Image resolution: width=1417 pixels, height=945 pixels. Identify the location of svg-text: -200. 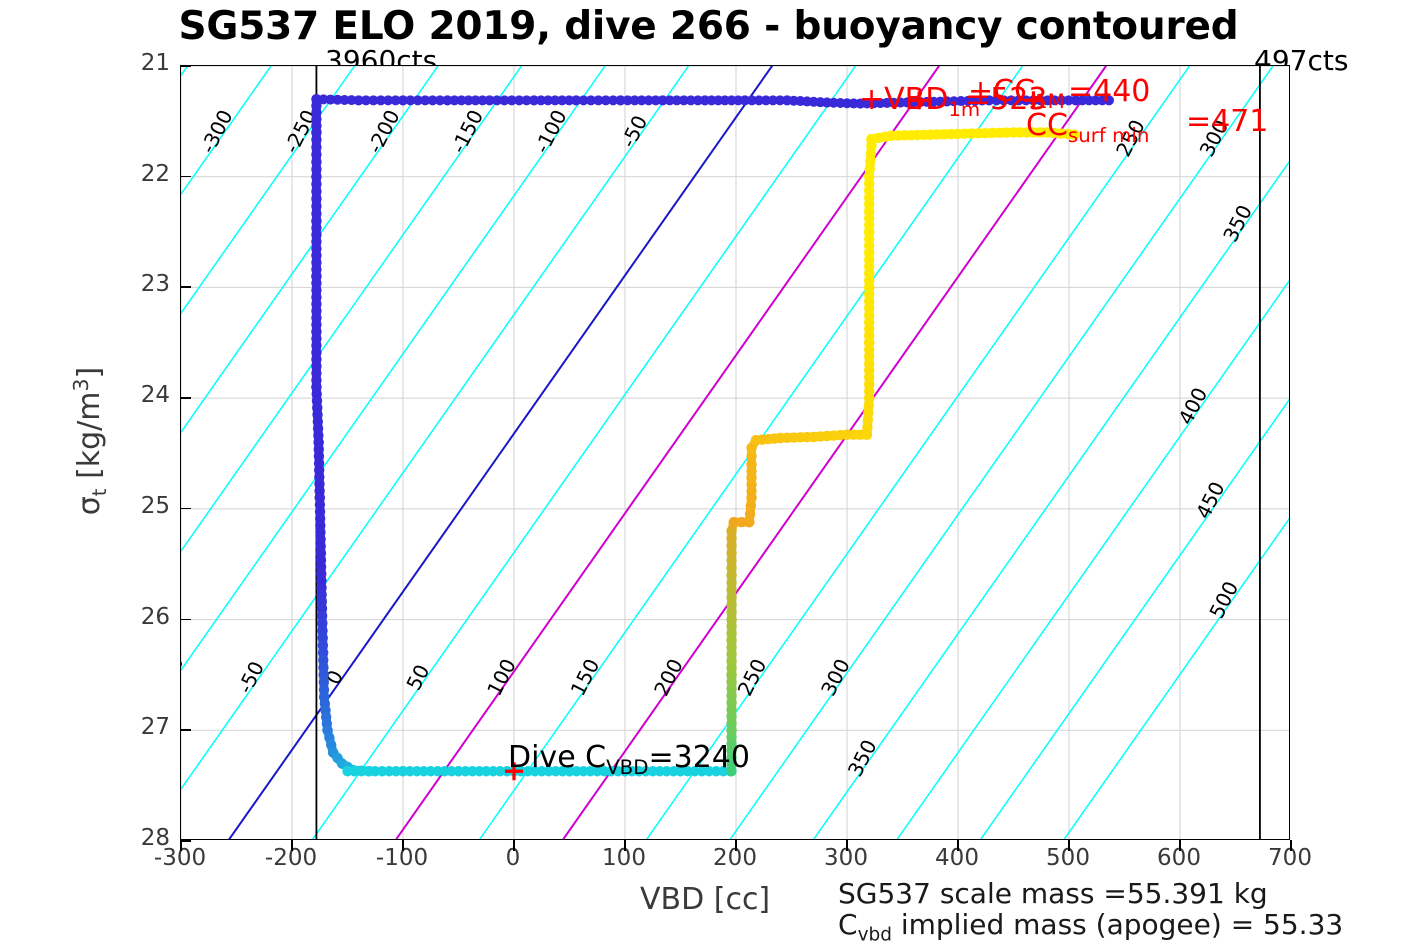
(384, 131).